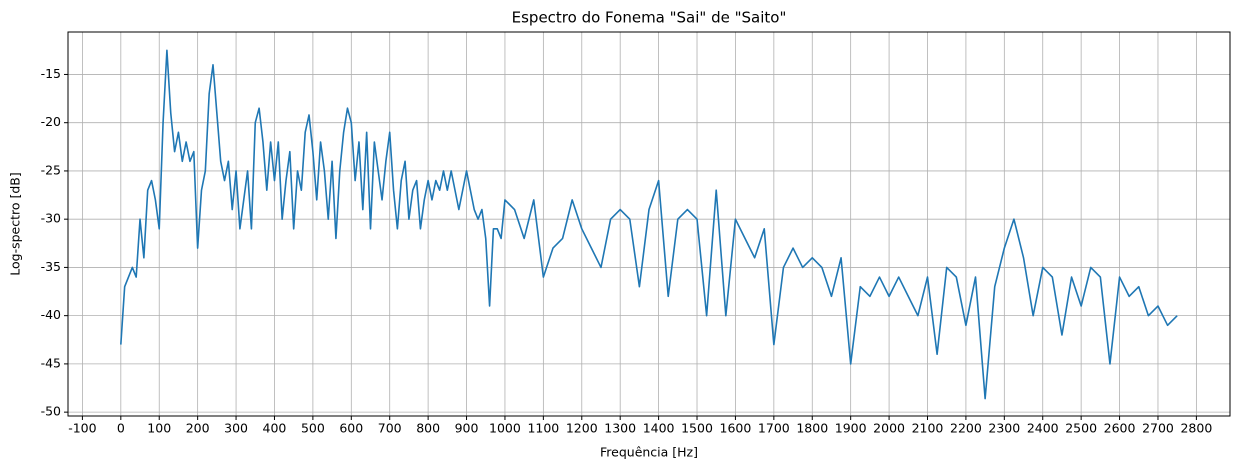 This screenshot has height=471, width=1241. Describe the element at coordinates (15, 224) in the screenshot. I see `y-axis-label: Log-spectro [dB]` at that location.